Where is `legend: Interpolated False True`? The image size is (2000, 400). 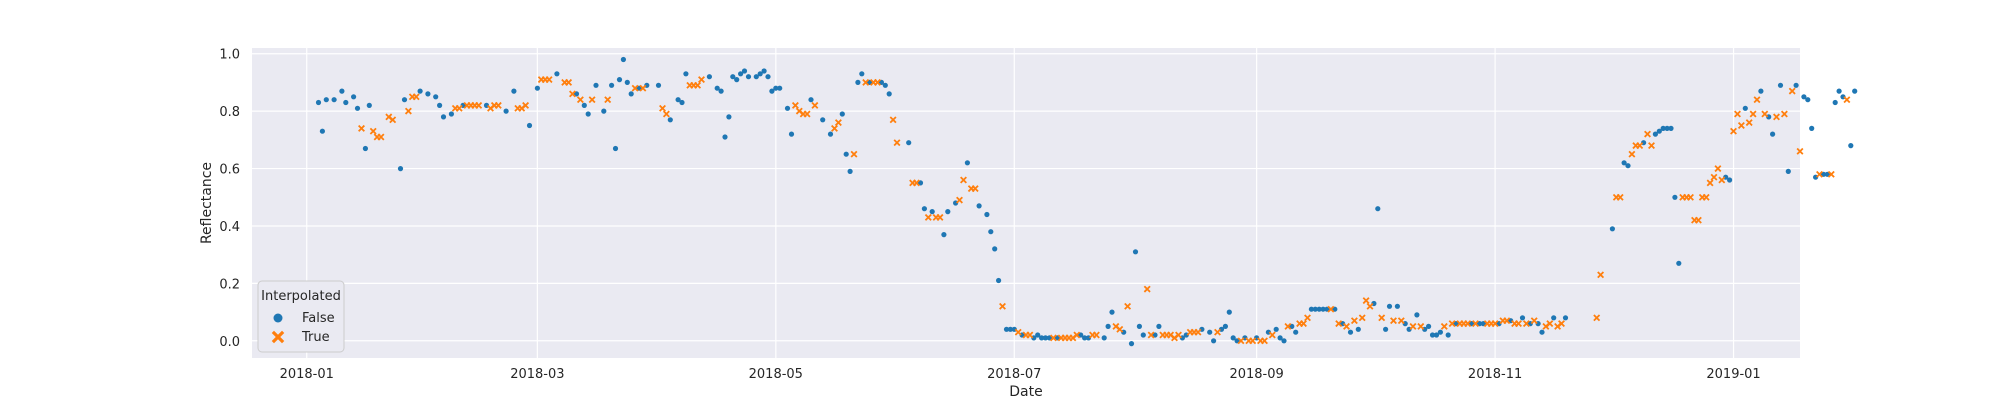
legend: Interpolated False True is located at coordinates (301, 316).